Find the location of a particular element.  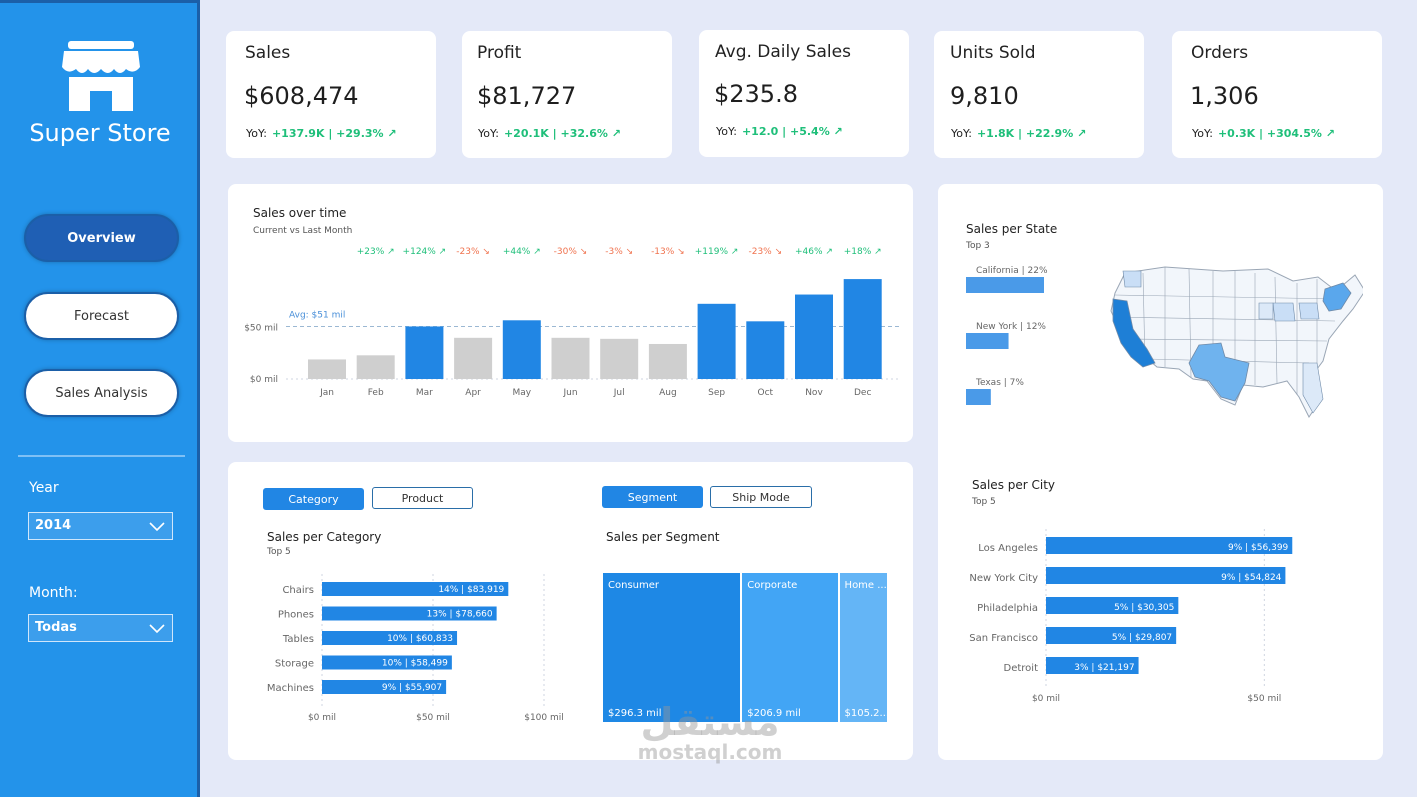

category-label: New York City is located at coordinates (1003, 578).